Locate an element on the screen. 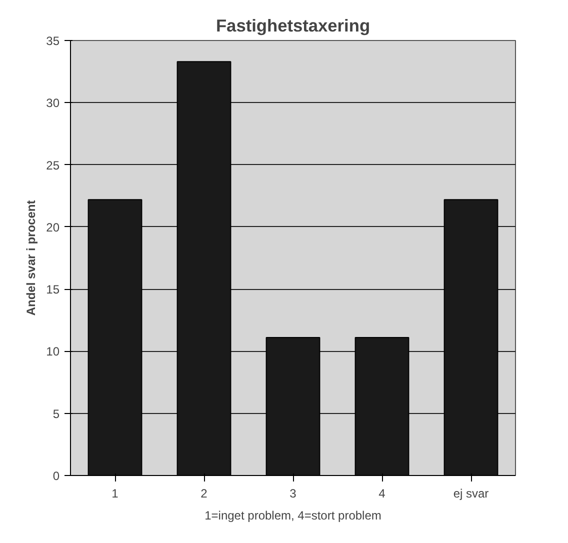  x-tick-label: 1 is located at coordinates (115, 493).